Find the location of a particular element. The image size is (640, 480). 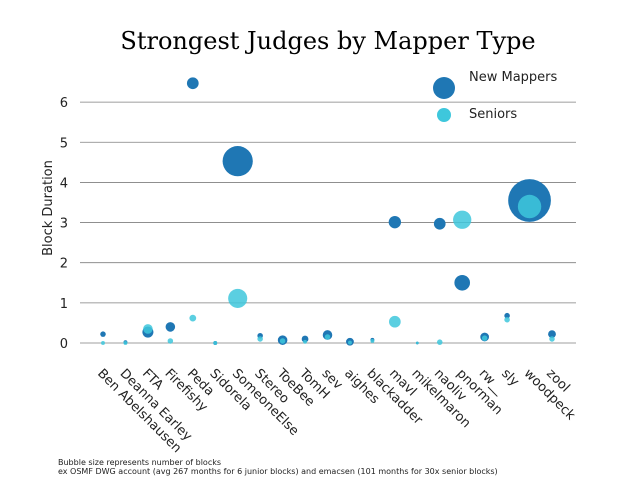

y-tick-label: 6 is located at coordinates (64, 103).